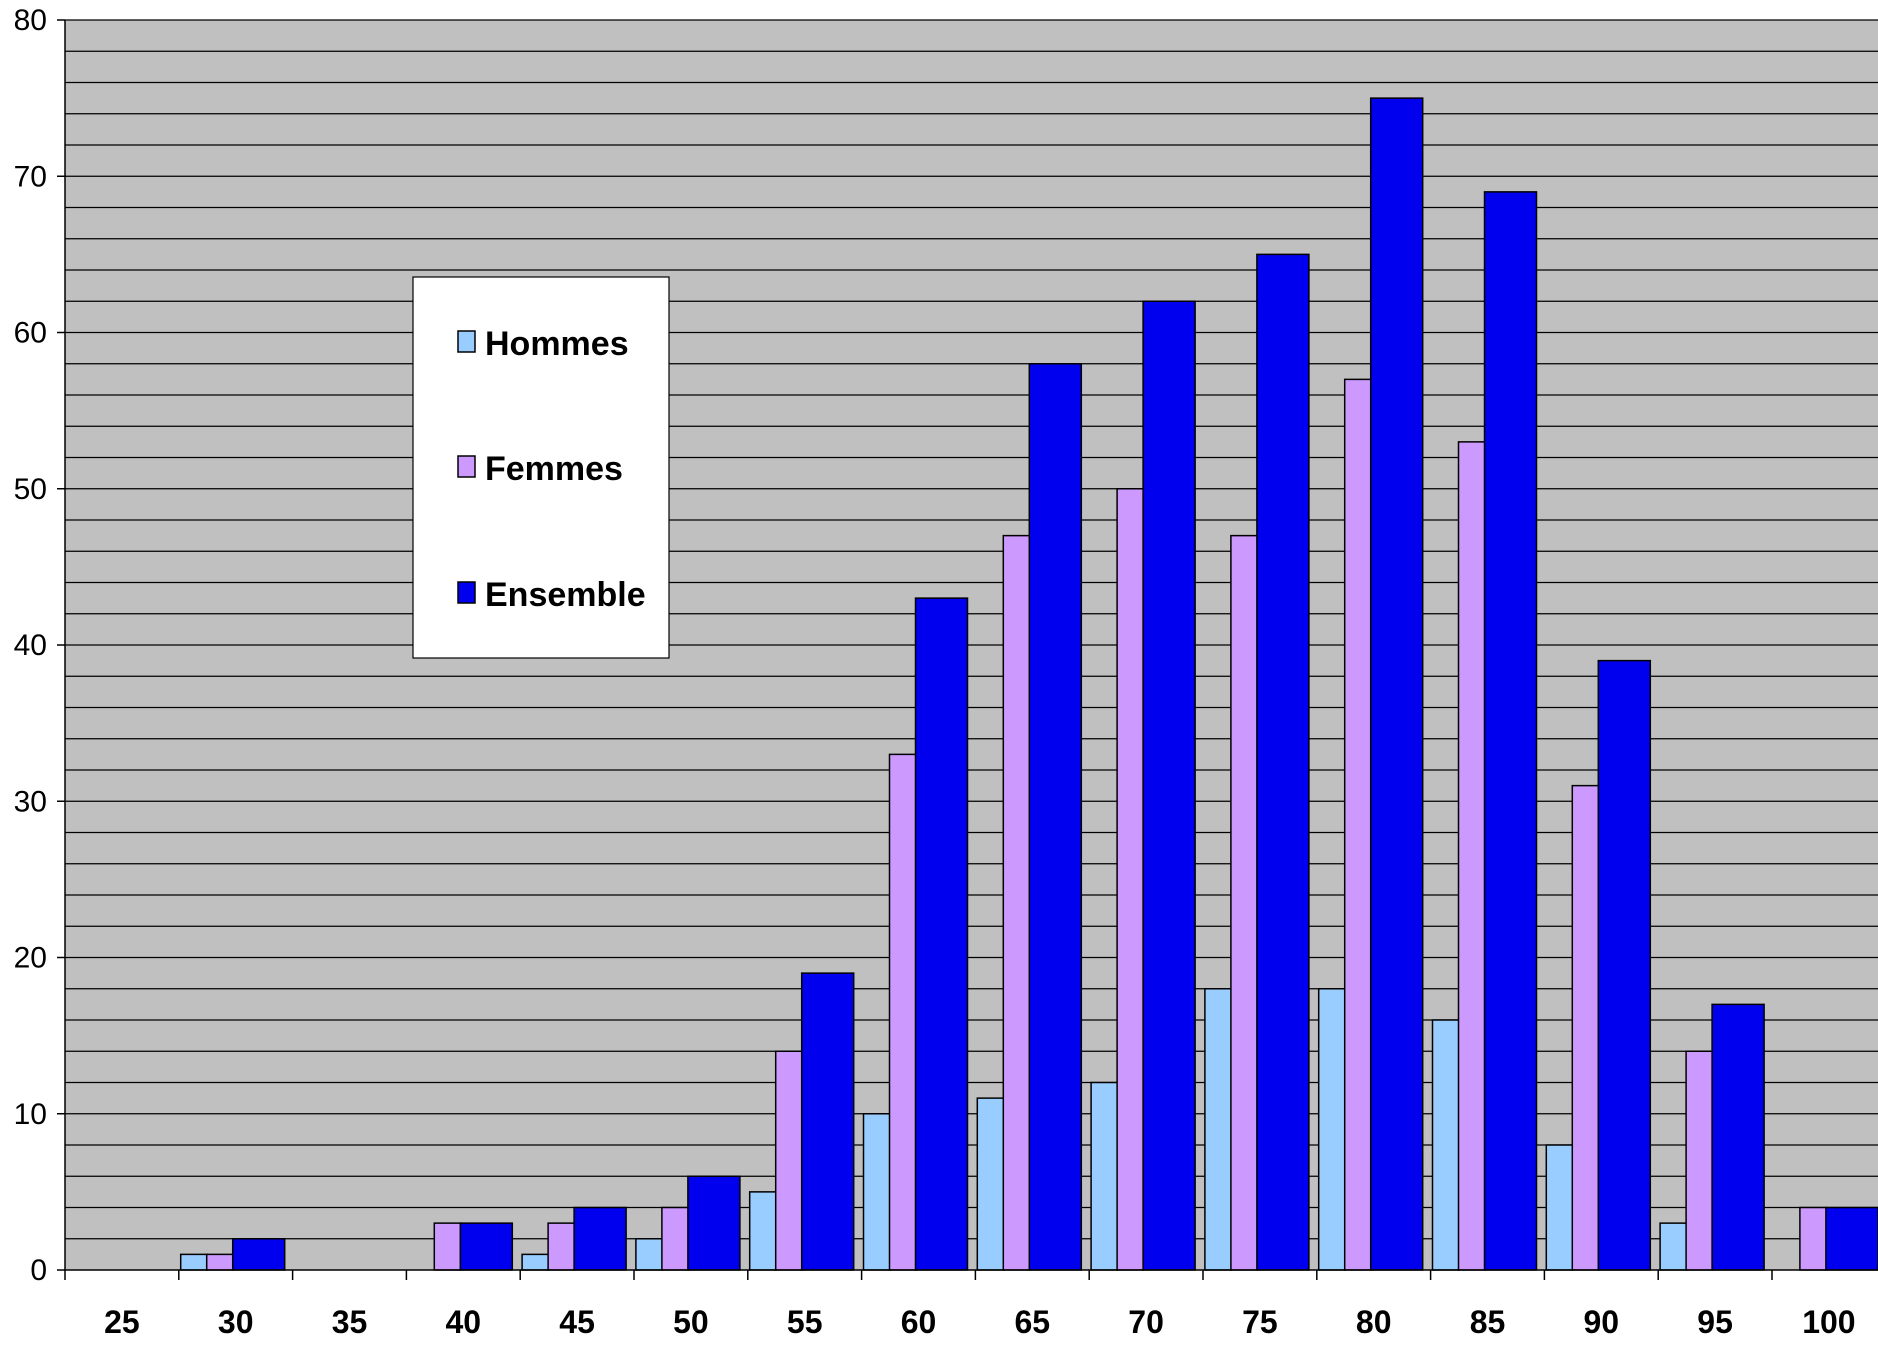 The image size is (1878, 1354). What do you see at coordinates (577, 1322) in the screenshot?
I see `x-tick-label: 45` at bounding box center [577, 1322].